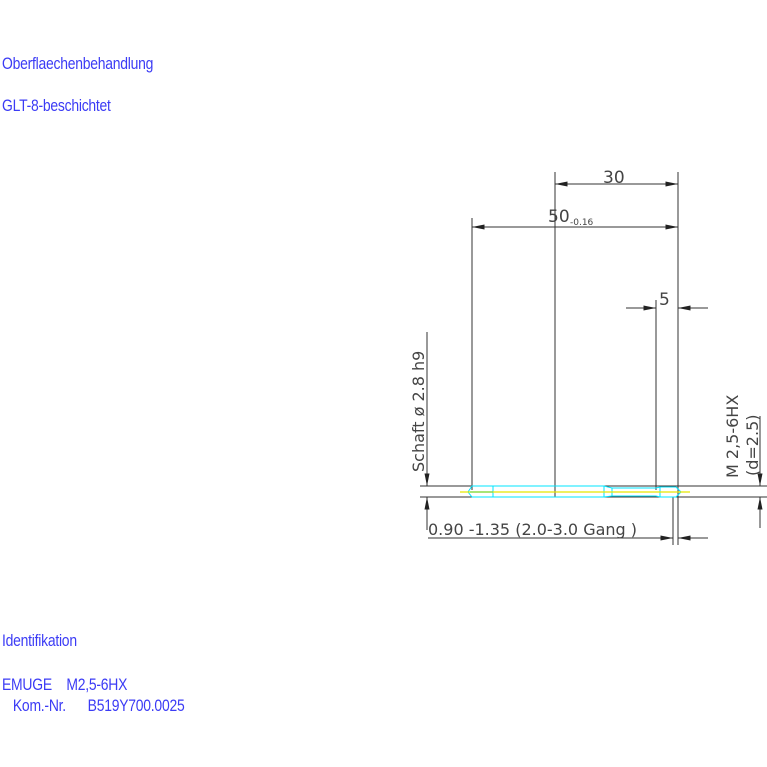  Describe the element at coordinates (559, 217) in the screenshot. I see `dimension-50-text: 50` at that location.